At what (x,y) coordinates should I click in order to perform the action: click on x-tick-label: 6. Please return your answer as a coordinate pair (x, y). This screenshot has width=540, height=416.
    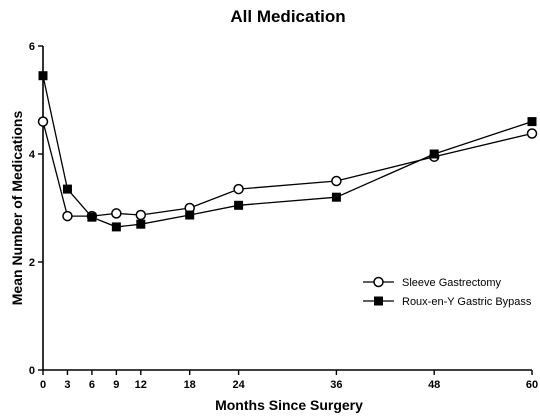
    Looking at the image, I should click on (92, 385).